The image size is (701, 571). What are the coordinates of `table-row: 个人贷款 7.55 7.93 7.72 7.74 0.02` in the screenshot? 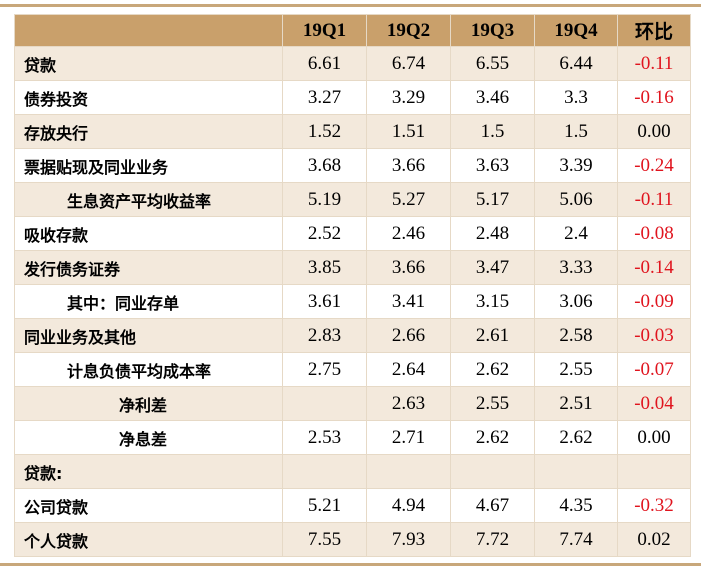 It's located at (352, 539).